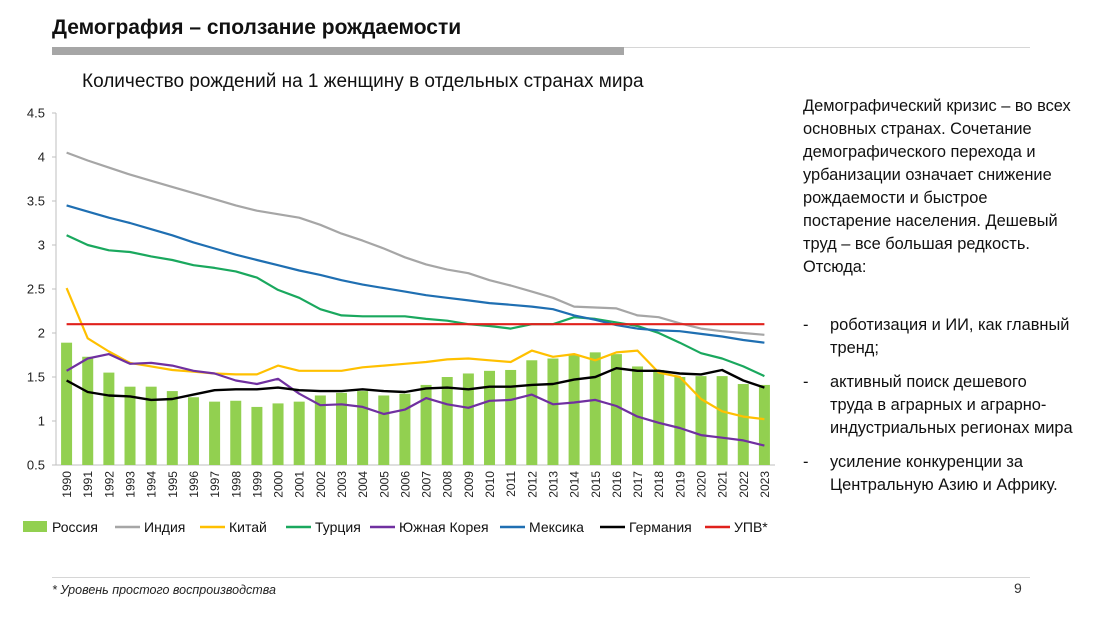 The width and height of the screenshot is (1096, 618). What do you see at coordinates (444, 527) in the screenshot?
I see `legend-label: Южная Корея` at bounding box center [444, 527].